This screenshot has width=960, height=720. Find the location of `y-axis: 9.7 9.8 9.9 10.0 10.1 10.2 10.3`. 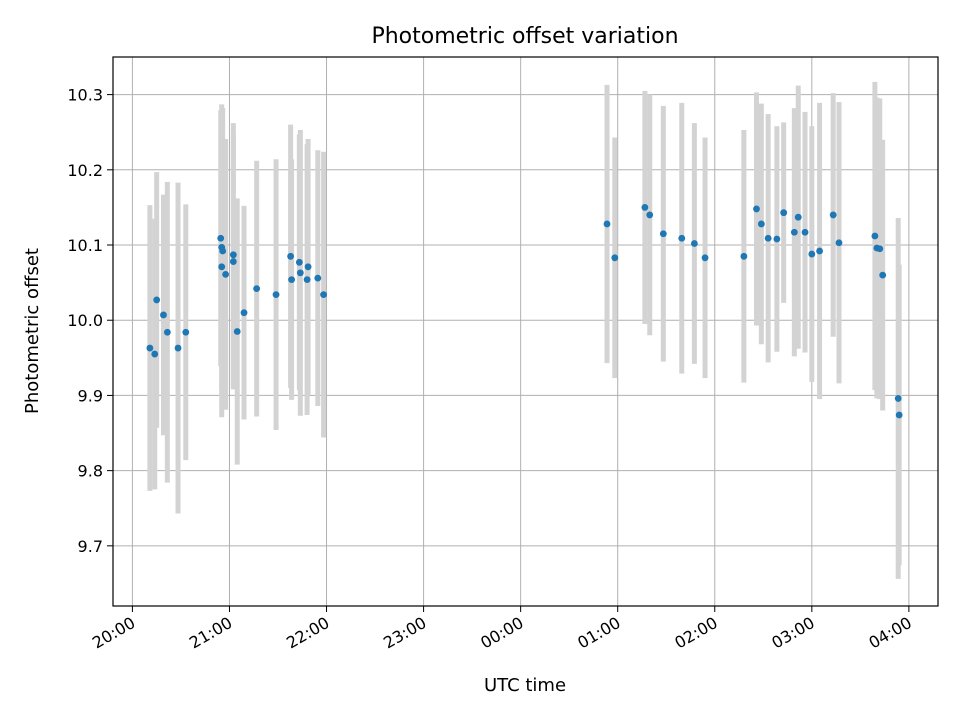

y-axis: 9.7 9.8 9.9 10.0 10.1 10.2 10.3 is located at coordinates (90, 321).